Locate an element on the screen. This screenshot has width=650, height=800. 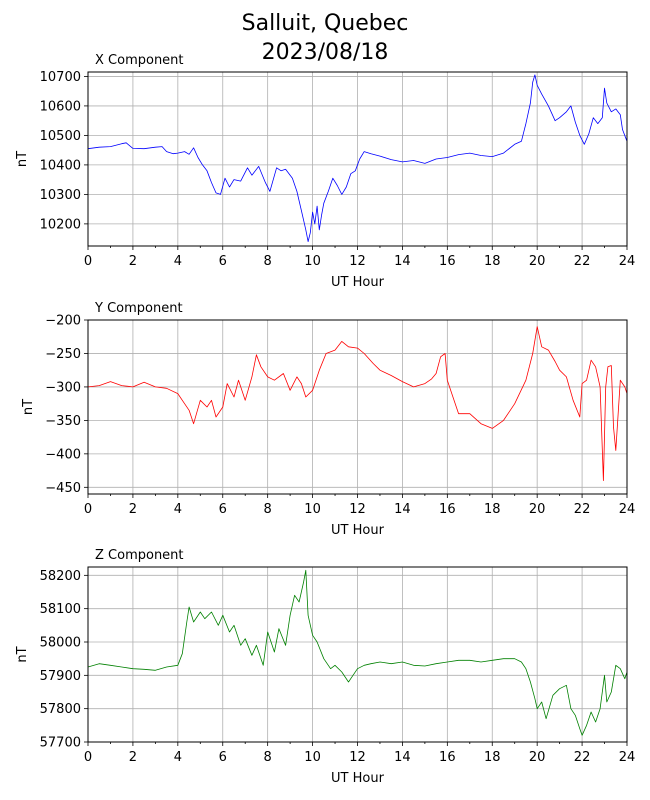
y-tick-label: 58200 is located at coordinates (60, 576).